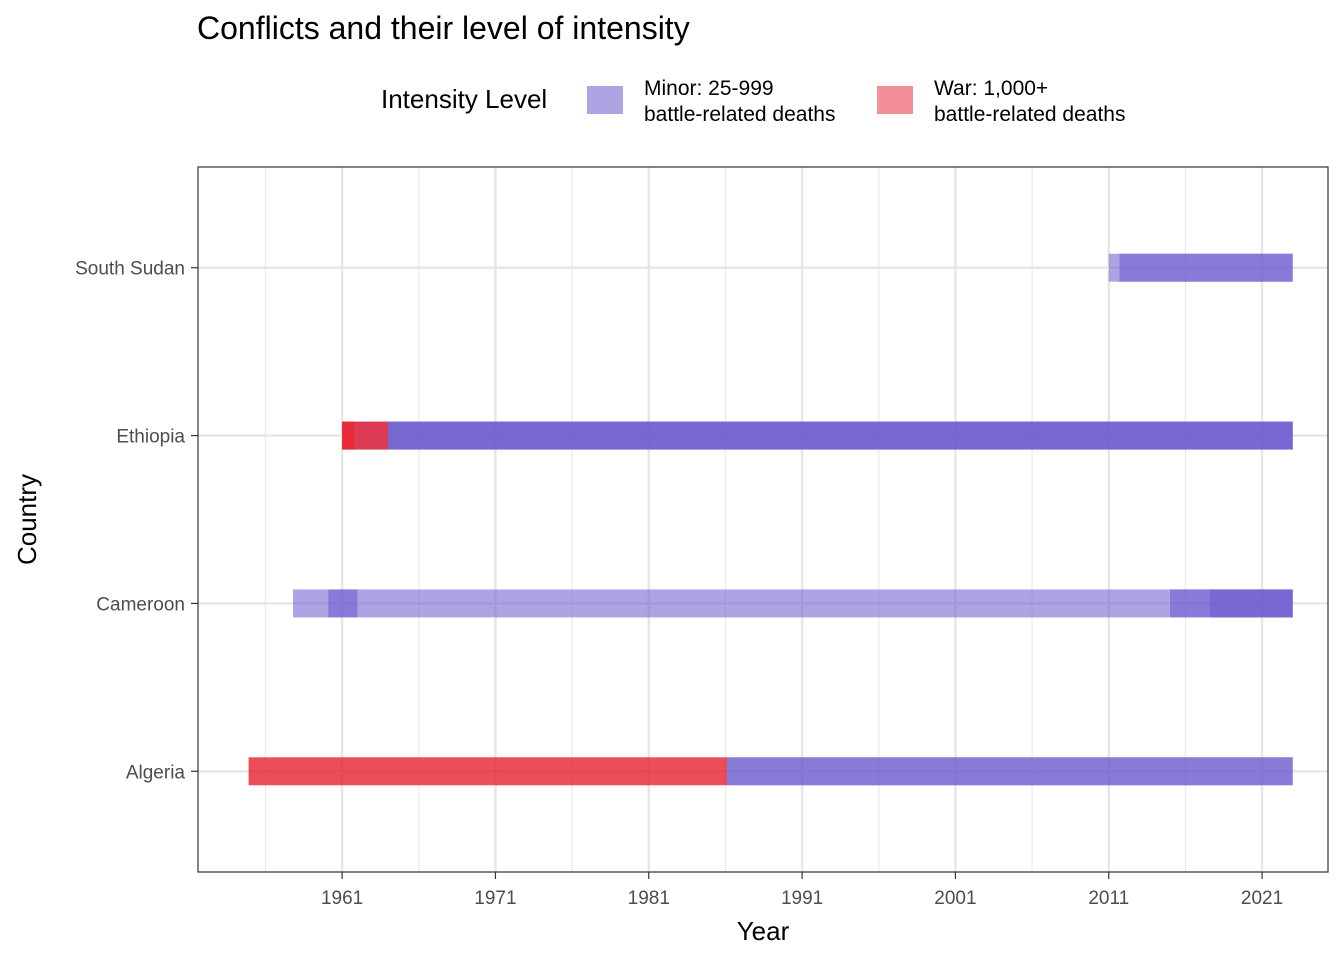 The image size is (1344, 960). Describe the element at coordinates (1262, 898) in the screenshot. I see `x-tick-label: 2021` at that location.